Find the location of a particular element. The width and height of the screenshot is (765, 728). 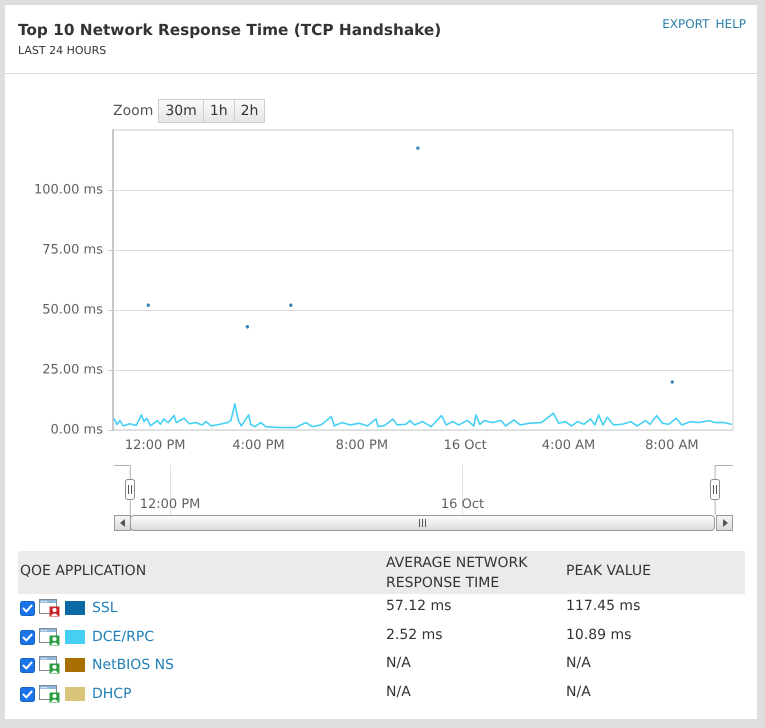

text: PEAK VALUE is located at coordinates (608, 571).